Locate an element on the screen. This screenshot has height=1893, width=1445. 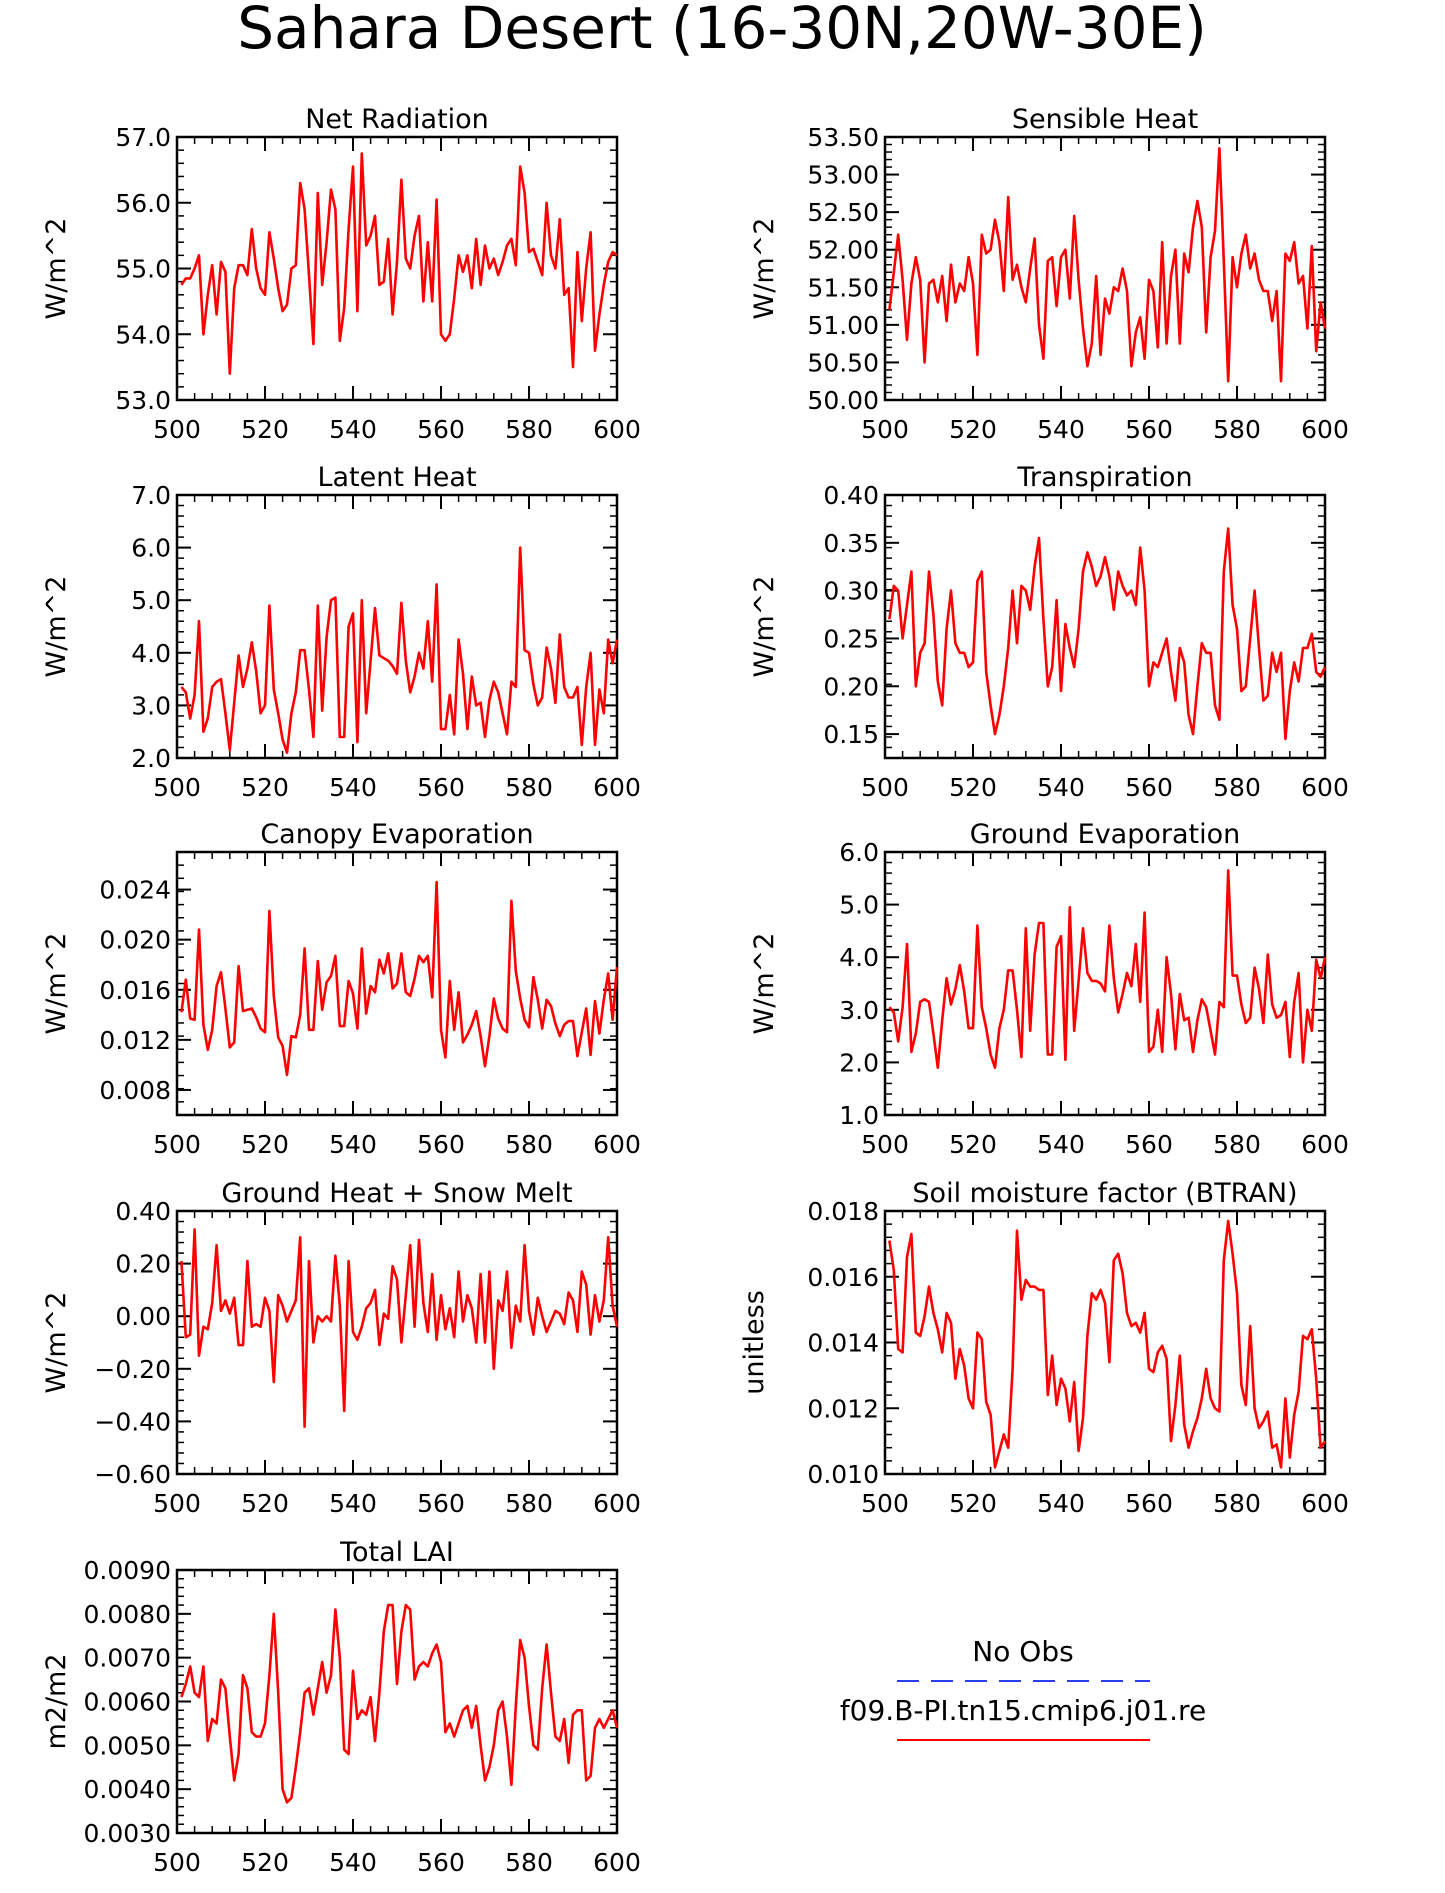
y-tick-label: 50.00 is located at coordinates (843, 400).